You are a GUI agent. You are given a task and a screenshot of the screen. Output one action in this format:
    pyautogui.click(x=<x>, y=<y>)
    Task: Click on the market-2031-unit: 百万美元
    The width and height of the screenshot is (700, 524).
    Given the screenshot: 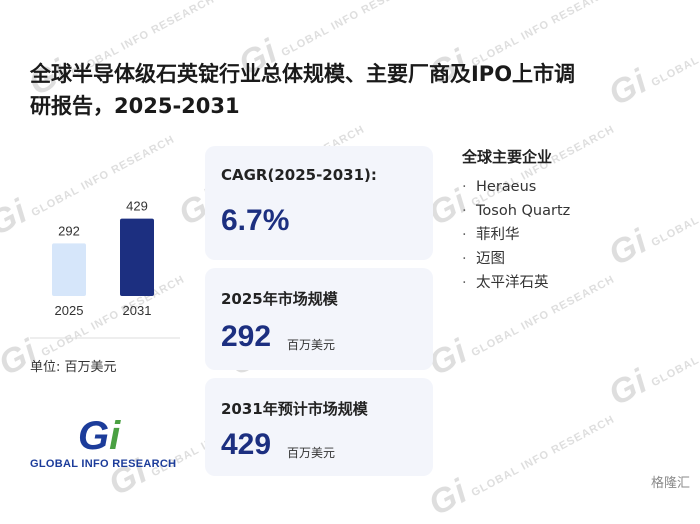 What is the action you would take?
    pyautogui.click(x=311, y=453)
    